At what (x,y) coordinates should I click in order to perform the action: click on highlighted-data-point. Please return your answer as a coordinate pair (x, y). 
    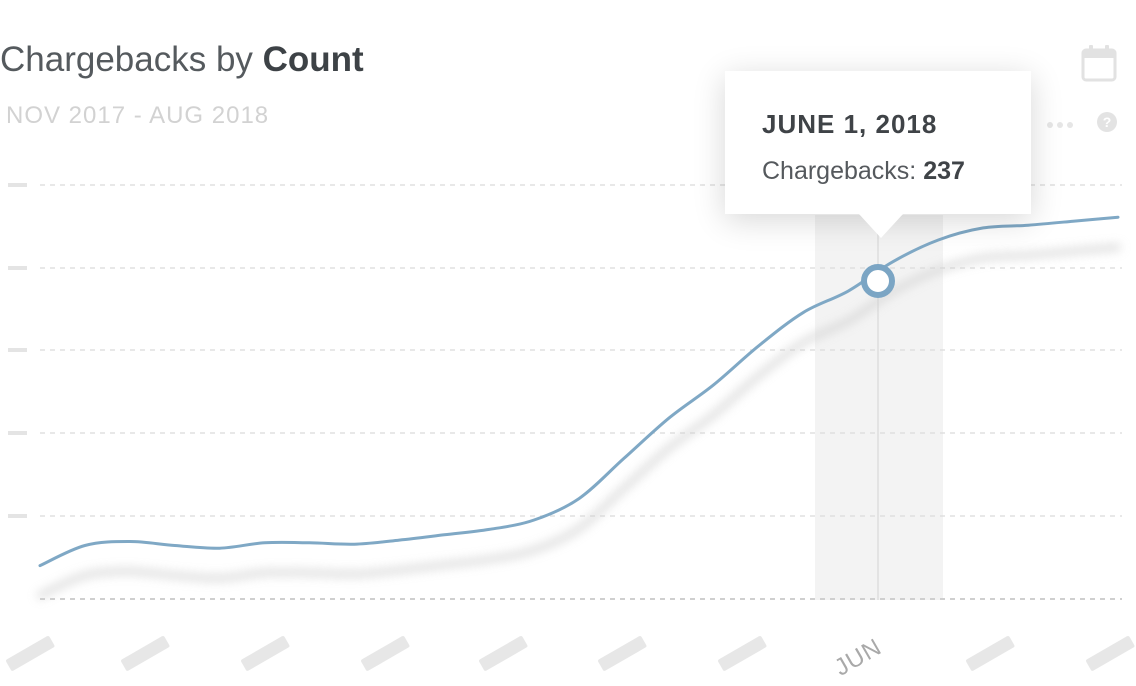
    Looking at the image, I should click on (878, 281).